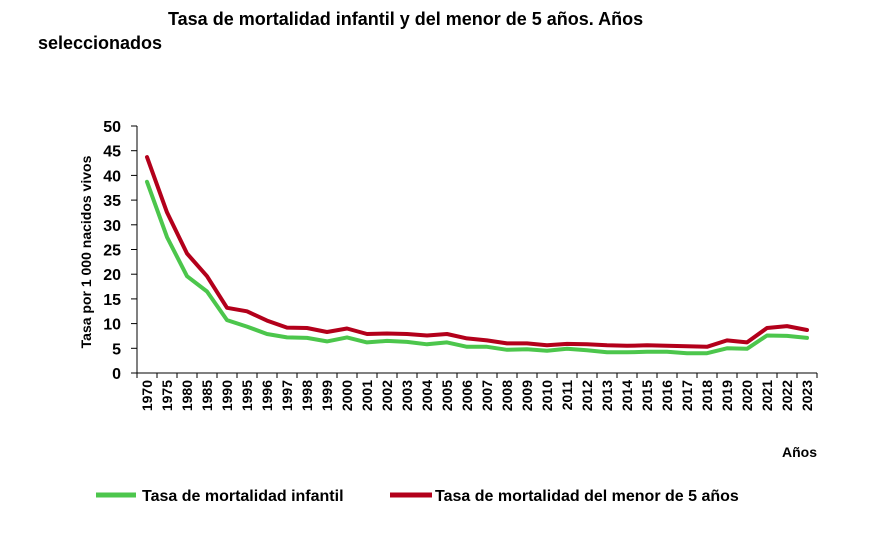  I want to click on x-tick-label: 2005, so click(447, 395).